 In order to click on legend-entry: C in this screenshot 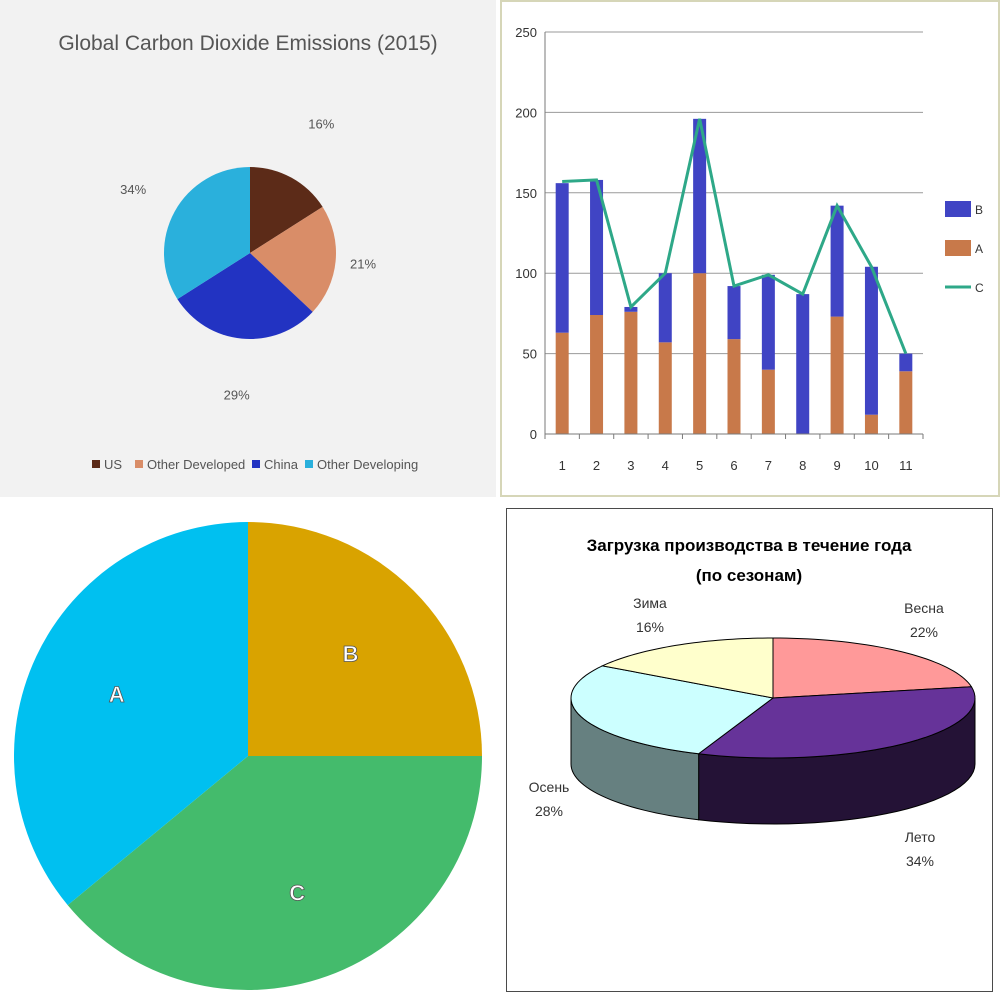, I will do `click(979, 288)`.